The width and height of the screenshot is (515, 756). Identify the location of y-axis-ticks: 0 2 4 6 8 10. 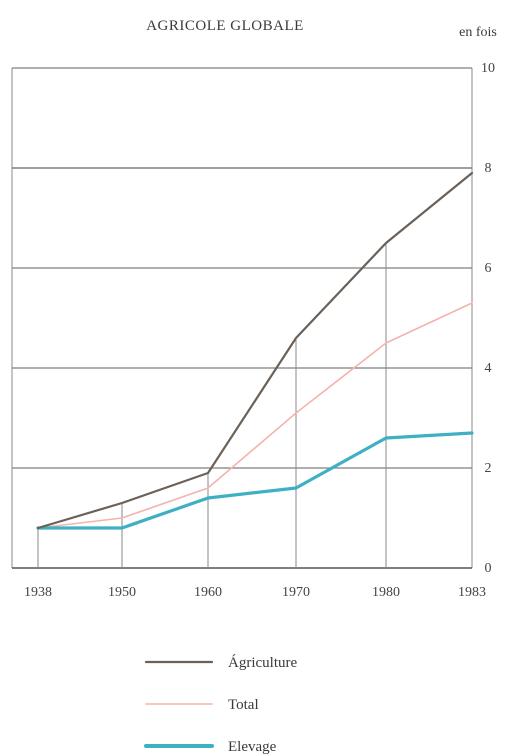
(488, 318).